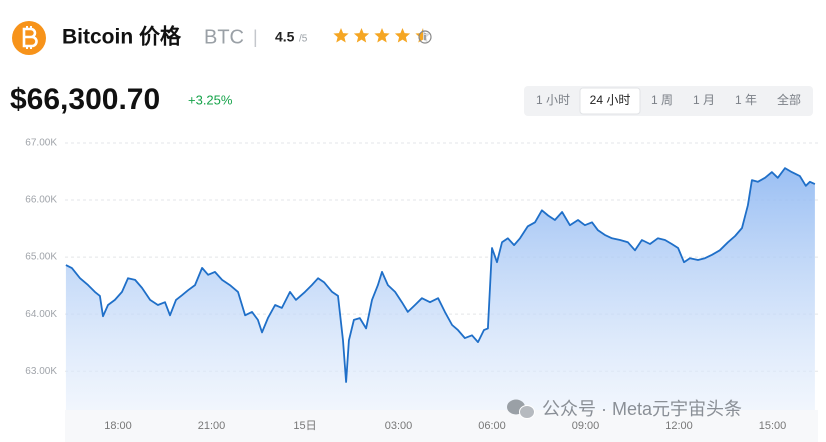 Image resolution: width=826 pixels, height=442 pixels. Describe the element at coordinates (441, 426) in the screenshot. I see `x-axis-band` at that location.